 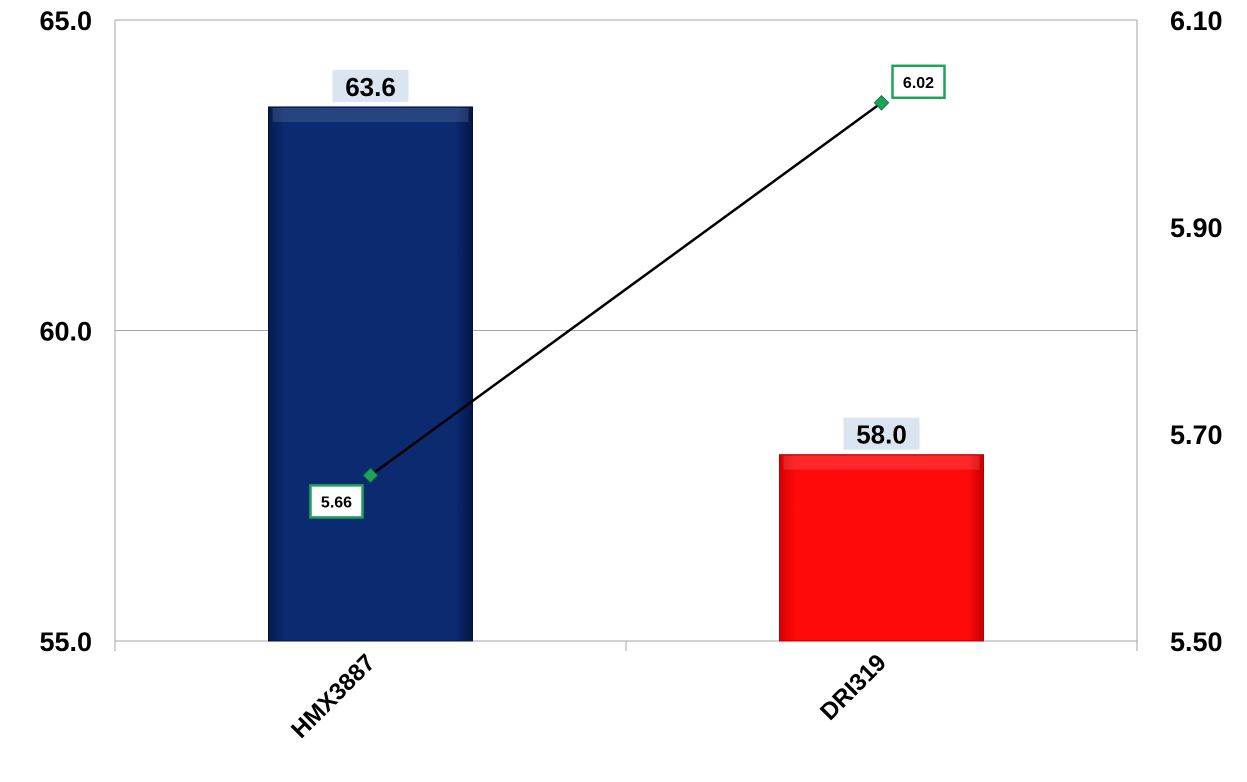 What do you see at coordinates (65, 642) in the screenshot?
I see `y-left-tick-label: 55.0` at bounding box center [65, 642].